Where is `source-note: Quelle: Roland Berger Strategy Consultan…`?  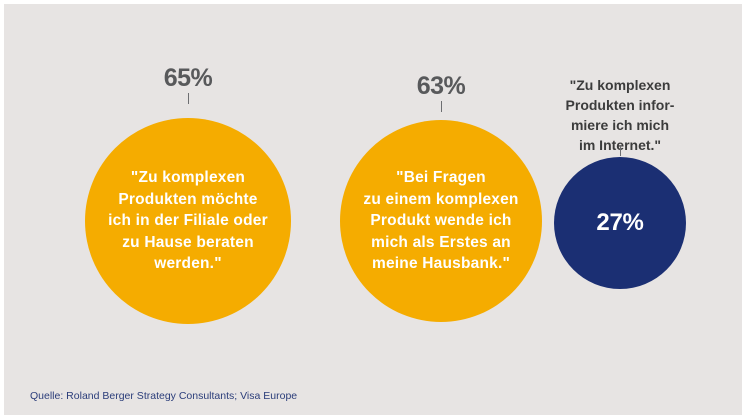
source-note: Quelle: Roland Berger Strategy Consultan… is located at coordinates (164, 396).